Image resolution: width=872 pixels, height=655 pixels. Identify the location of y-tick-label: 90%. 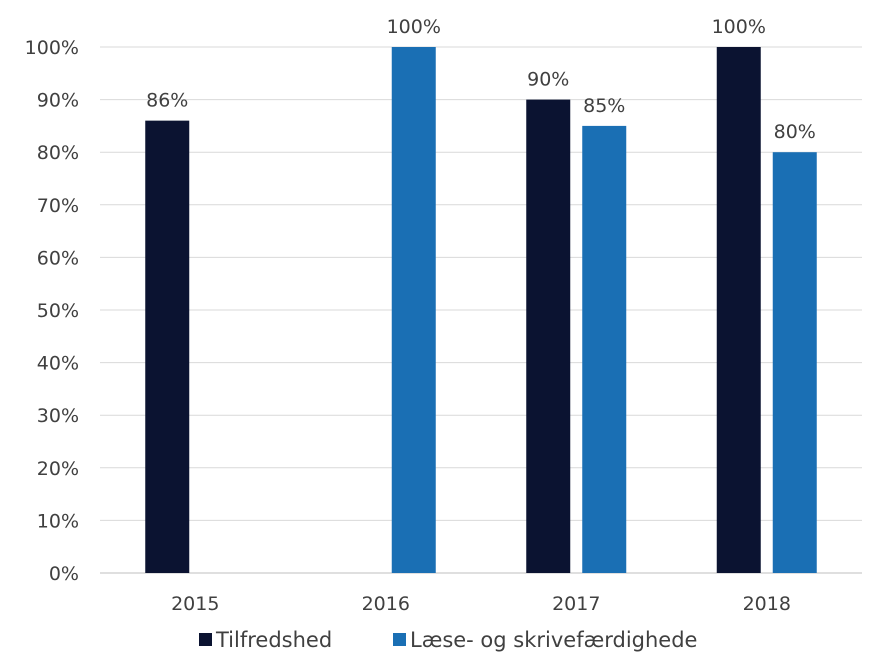
(58, 101).